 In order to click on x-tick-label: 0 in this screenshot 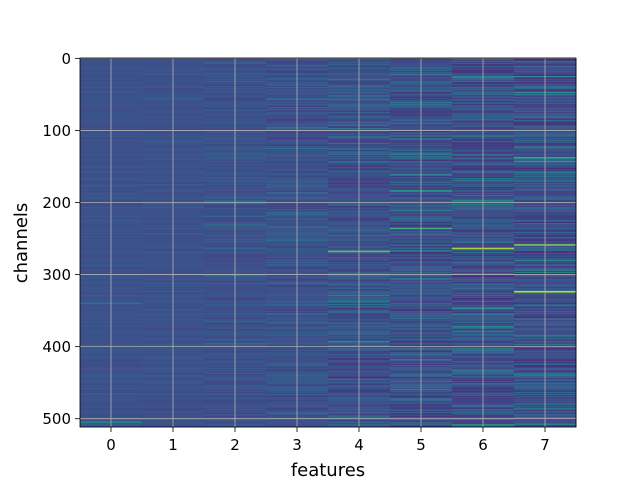, I will do `click(111, 445)`.